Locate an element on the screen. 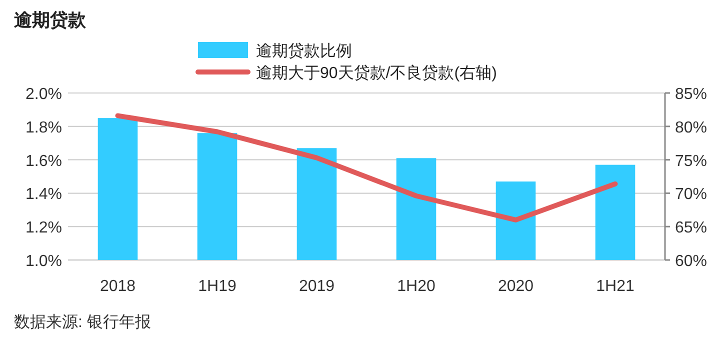 This screenshot has height=341, width=728. legend-label: 逾期大于90天贷款/不良贷款(右轴) is located at coordinates (376, 73).